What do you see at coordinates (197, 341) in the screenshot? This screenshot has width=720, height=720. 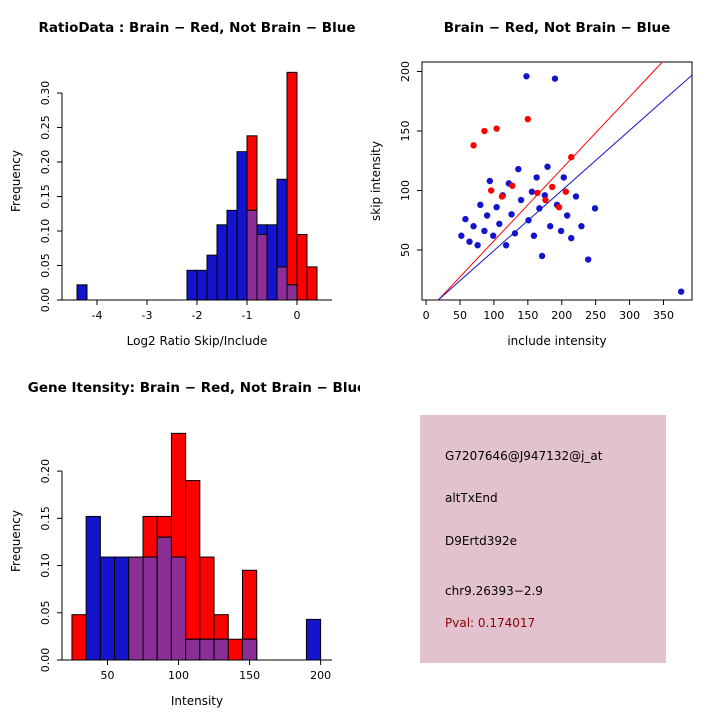 I see `svg-text: Log2 Ratio Skip/Include` at bounding box center [197, 341].